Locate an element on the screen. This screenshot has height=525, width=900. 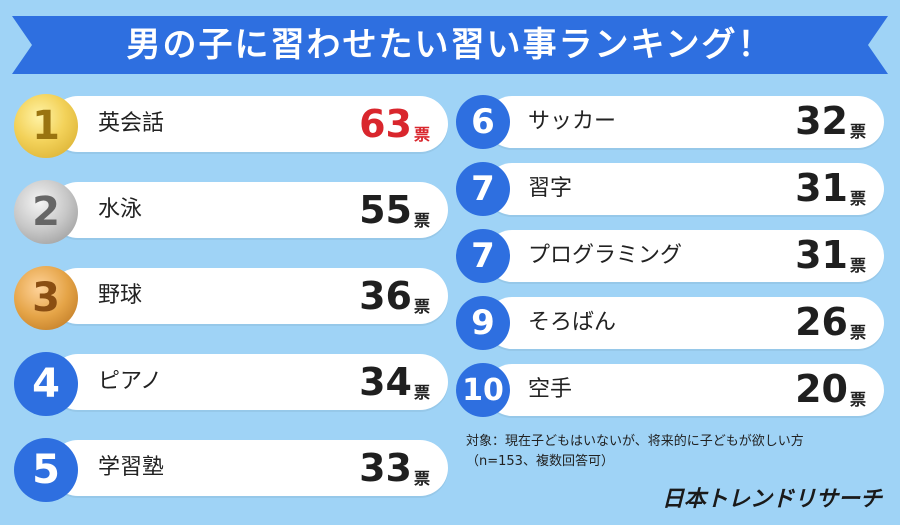
activity-label: プログラミング is located at coordinates (605, 255).